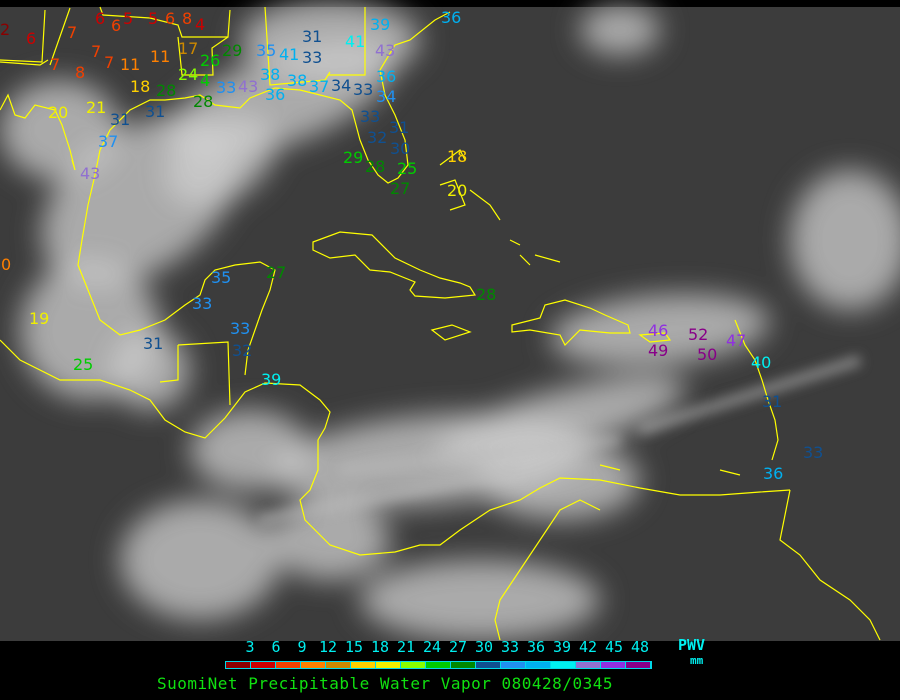  I want to click on station-pwv-label: 2, so click(5, 29).